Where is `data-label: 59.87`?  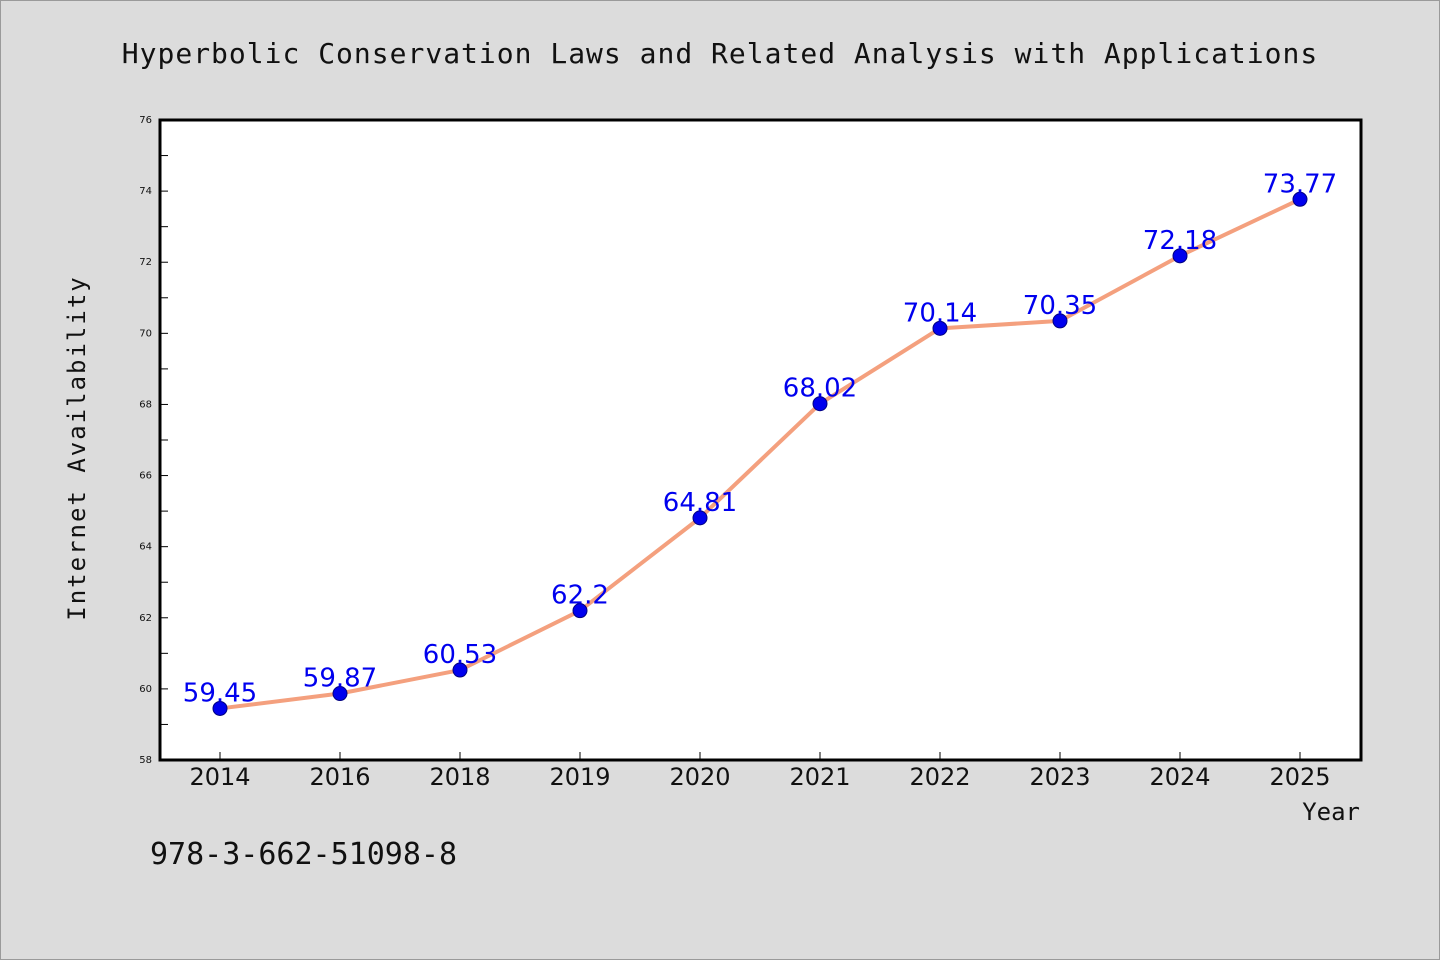 data-label: 59.87 is located at coordinates (340, 679).